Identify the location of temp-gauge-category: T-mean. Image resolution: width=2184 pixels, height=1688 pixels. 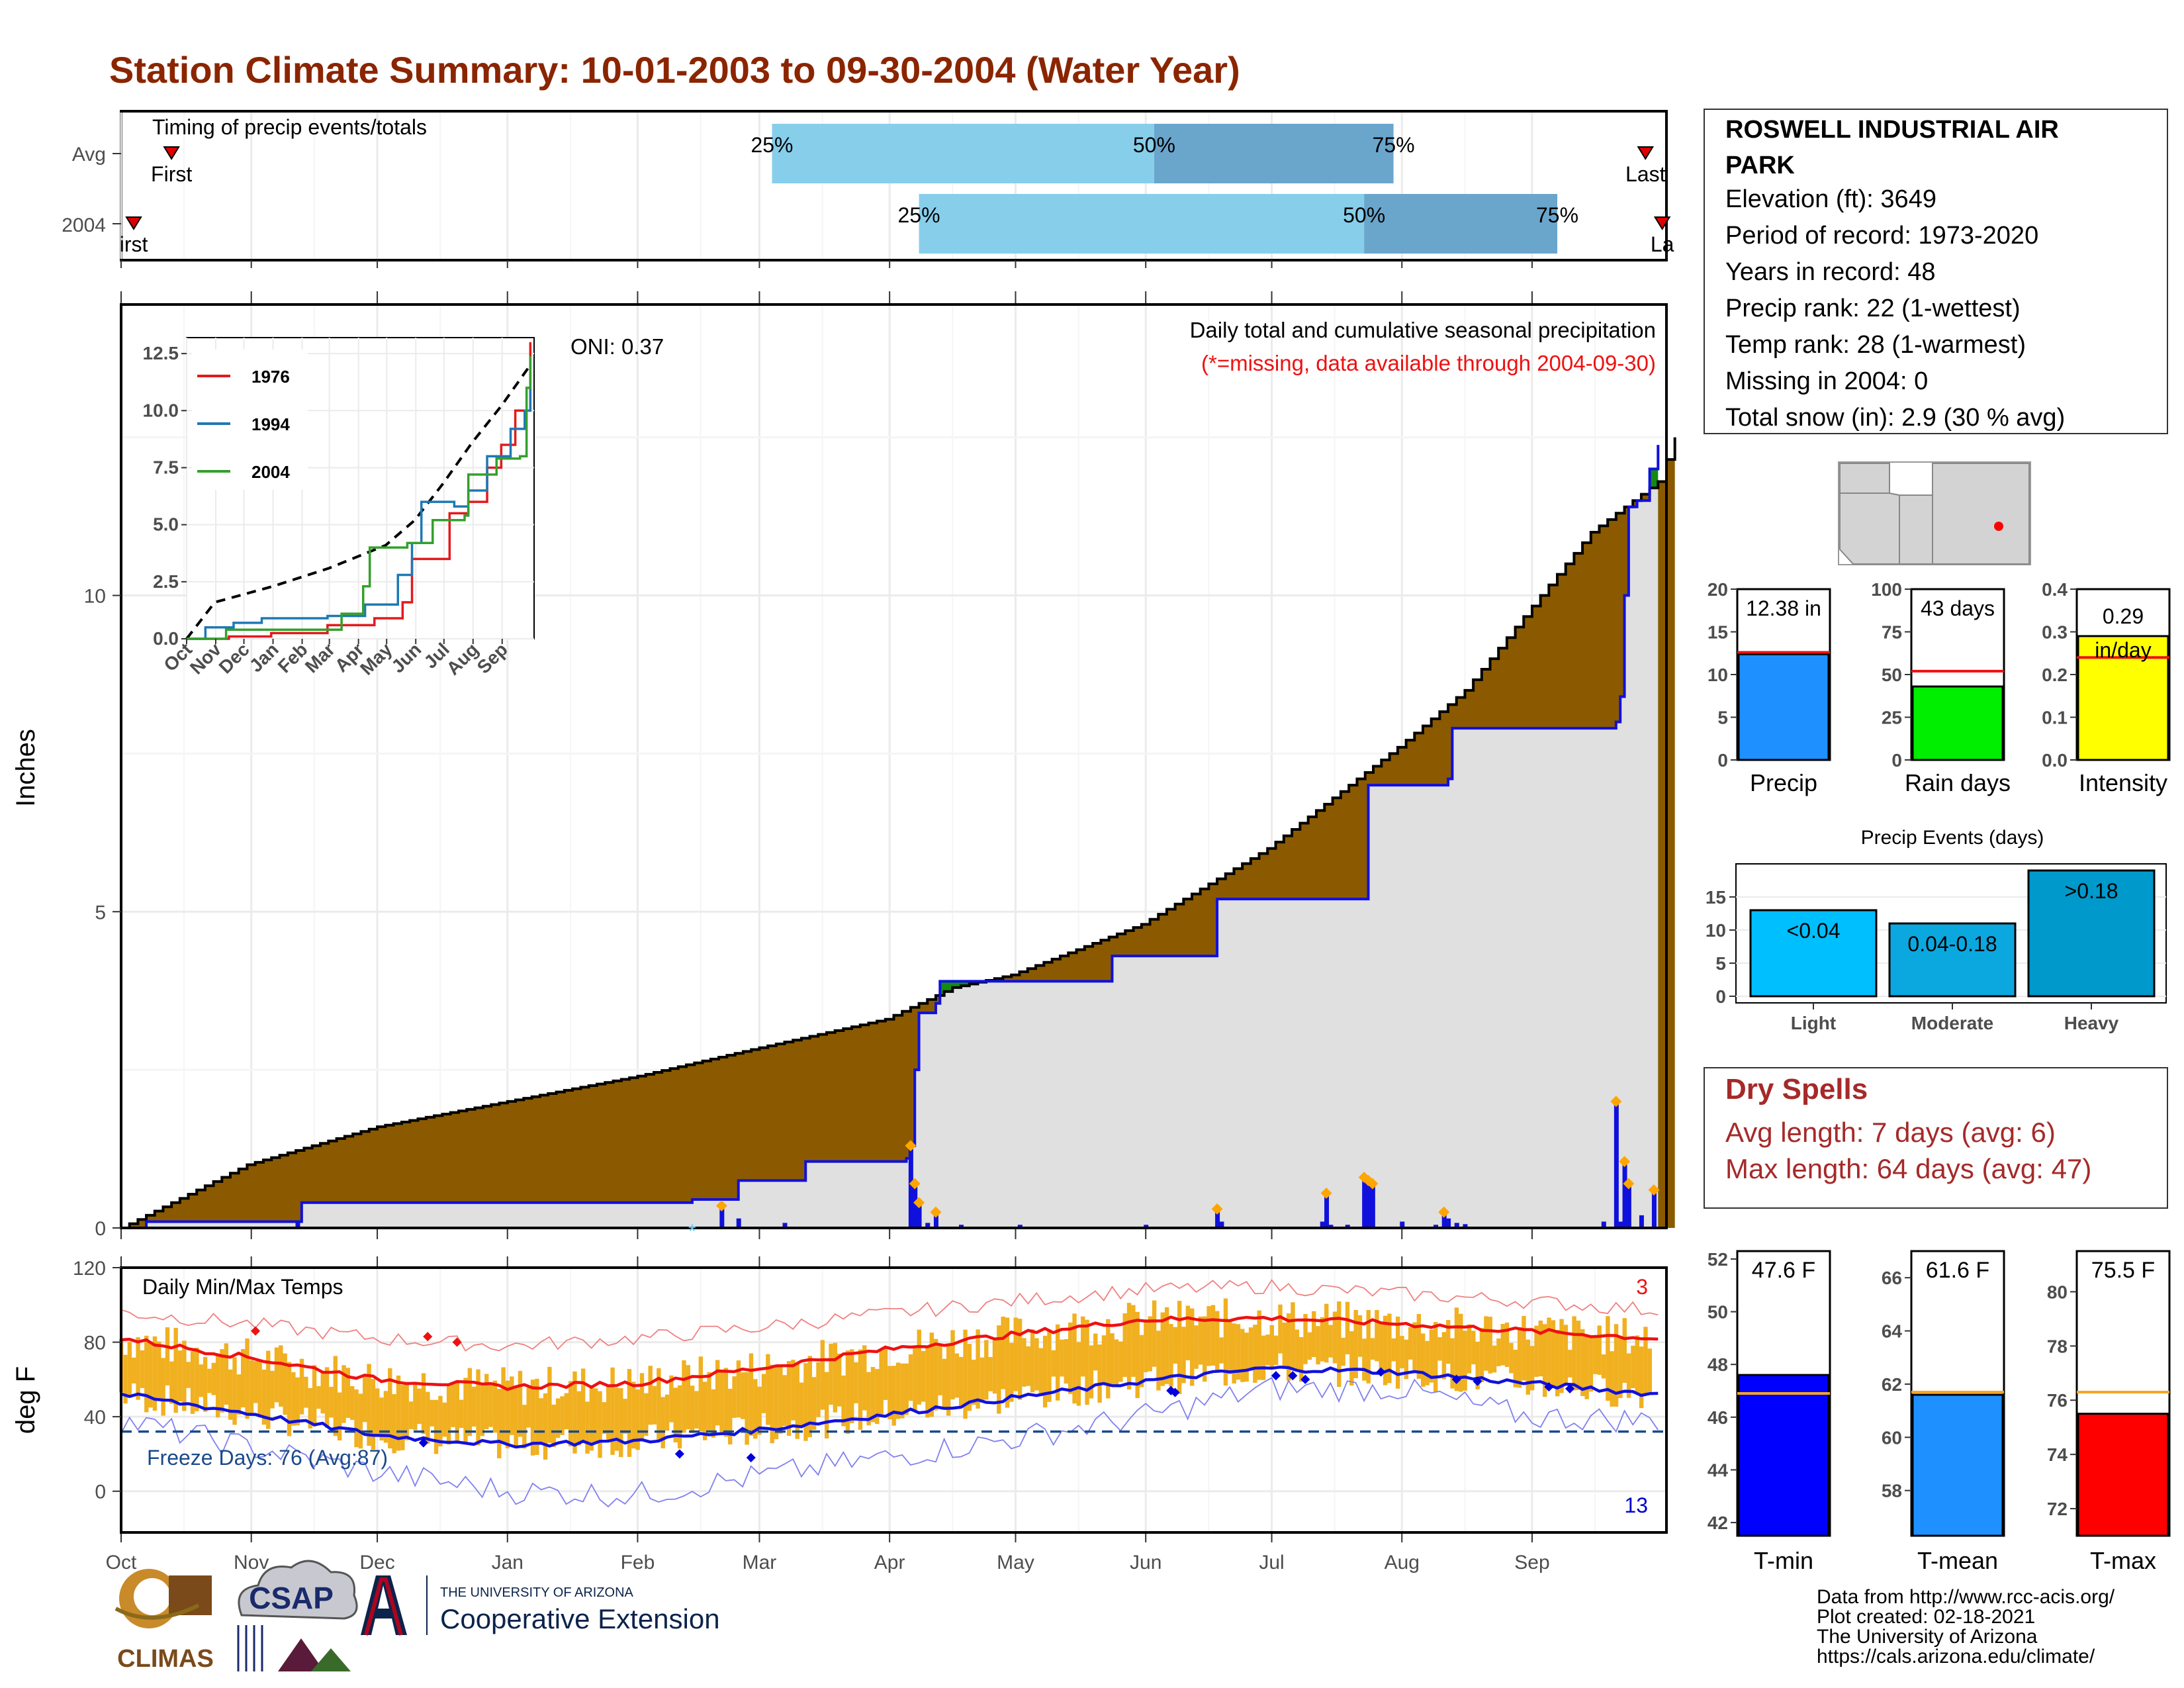
(1957, 1560).